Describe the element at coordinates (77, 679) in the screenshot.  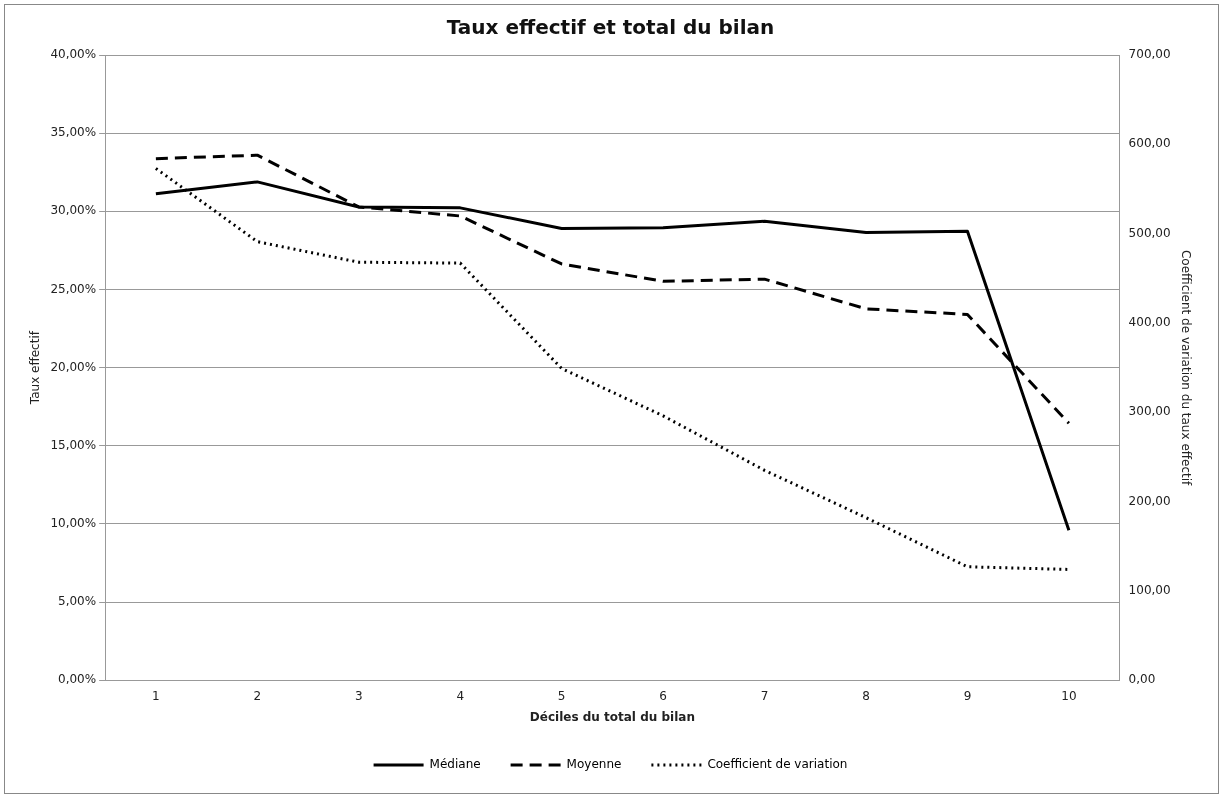
I see `y-tick-label: 0,00%` at that location.